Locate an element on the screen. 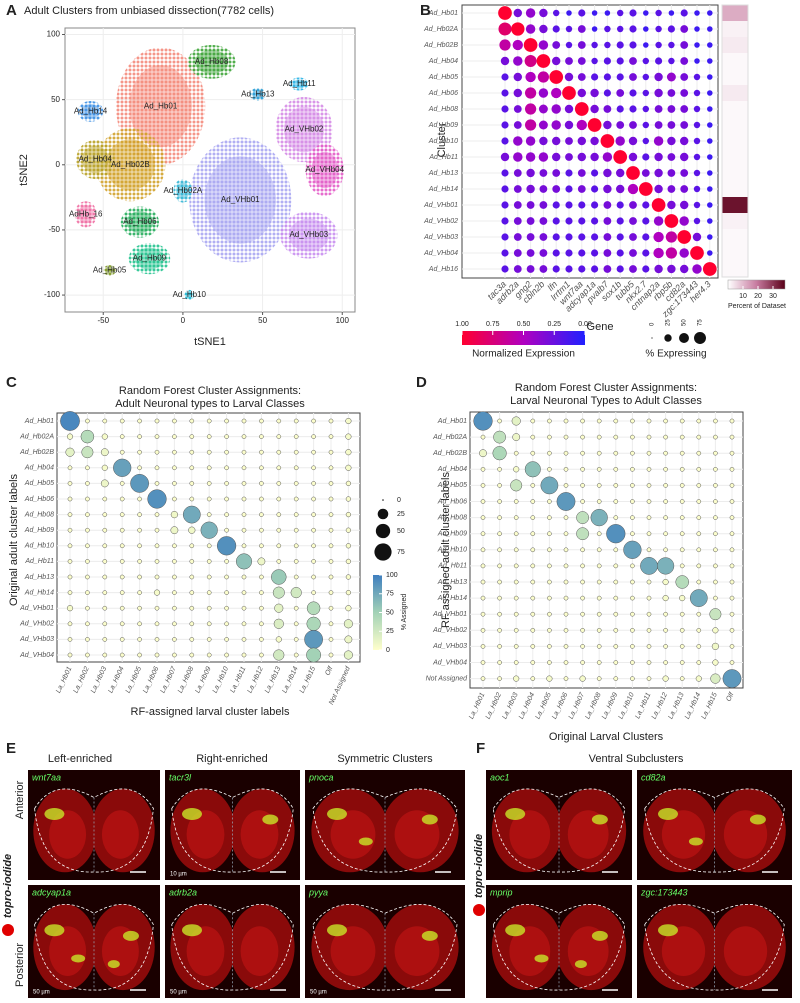  cluster-core is located at coordinates (160, 106).